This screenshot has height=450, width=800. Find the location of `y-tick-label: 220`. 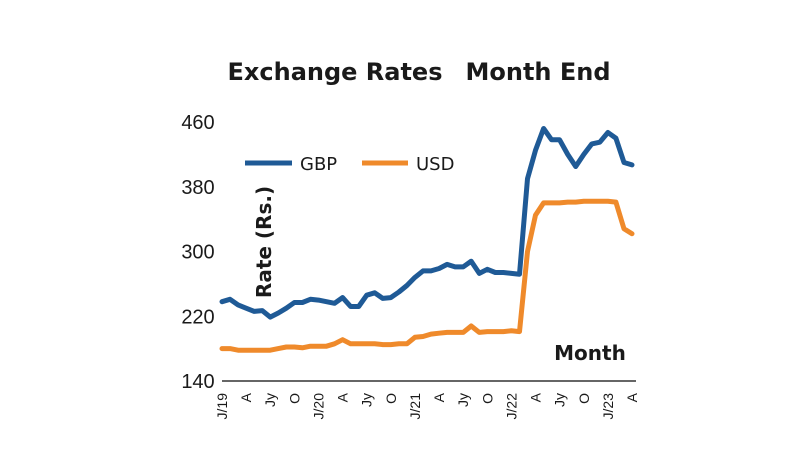

y-tick-label: 220 is located at coordinates (197, 317).